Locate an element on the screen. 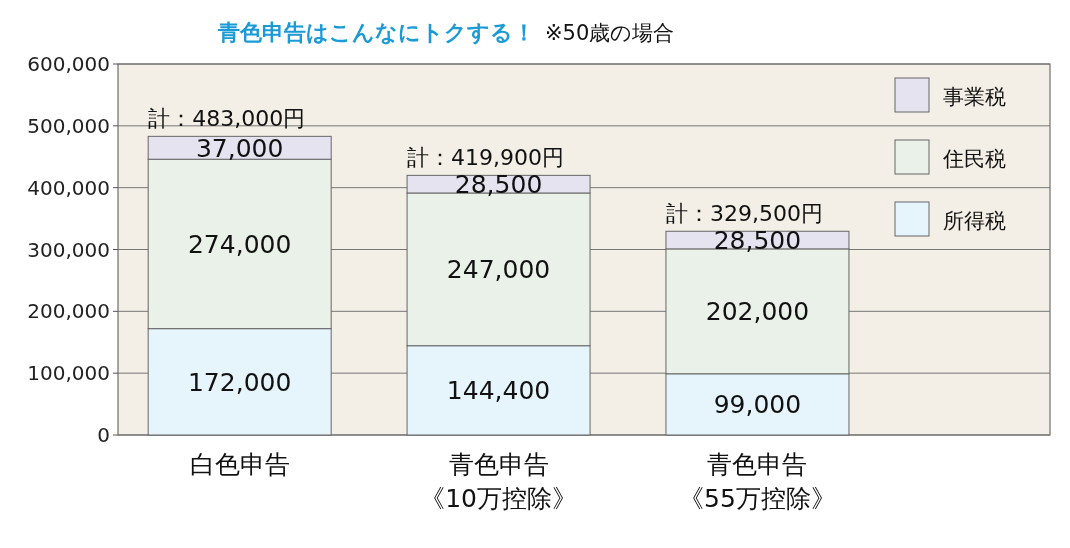 The width and height of the screenshot is (1070, 548). y-tick-label: 100,000 is located at coordinates (68, 373).